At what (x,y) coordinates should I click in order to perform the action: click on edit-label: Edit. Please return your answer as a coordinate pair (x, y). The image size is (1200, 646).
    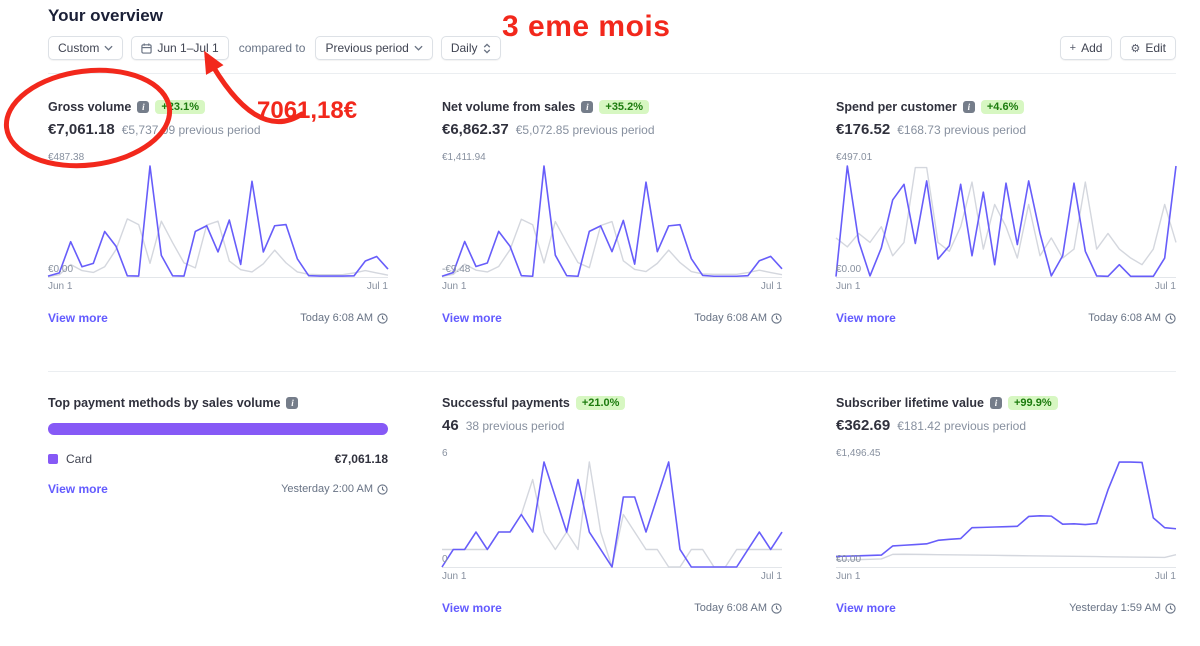
    Looking at the image, I should click on (1155, 48).